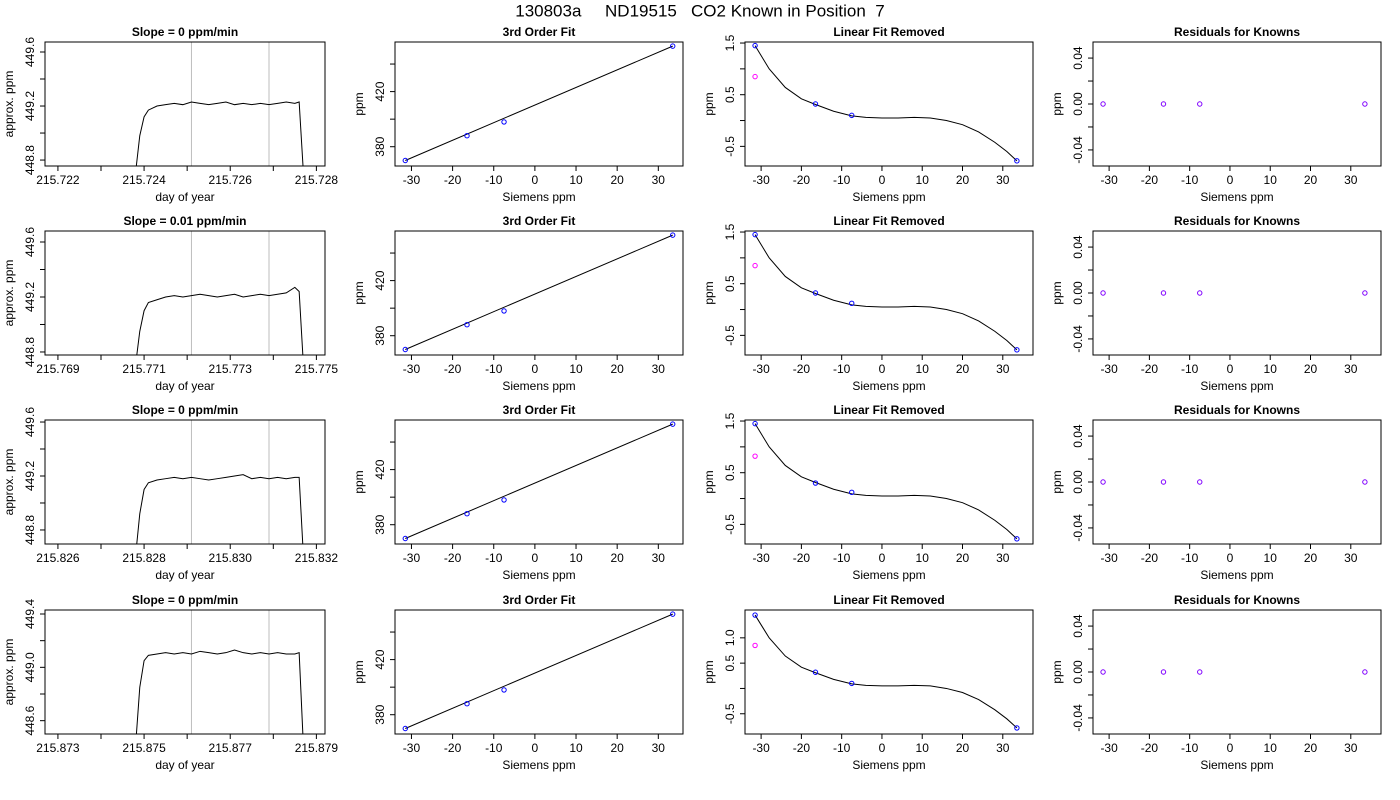 The image size is (1400, 800). I want to click on y-tick-label: 1.5, so click(730, 420).